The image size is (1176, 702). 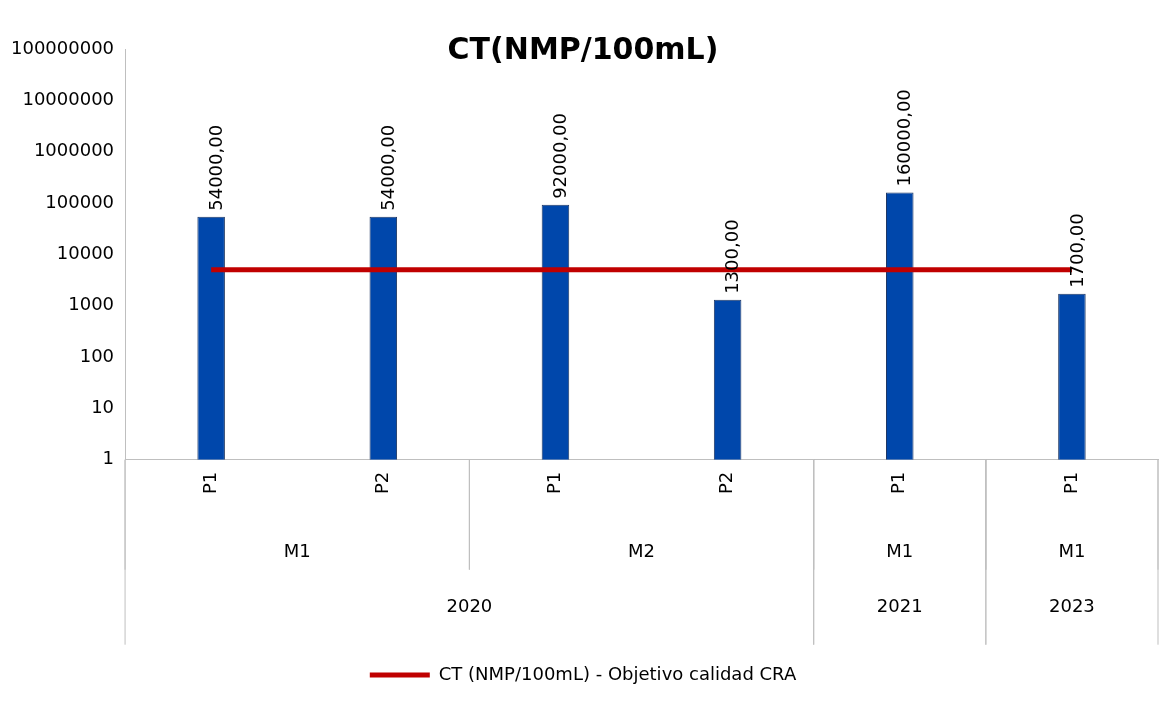 What do you see at coordinates (108, 458) in the screenshot?
I see `y-tick-label: 1` at bounding box center [108, 458].